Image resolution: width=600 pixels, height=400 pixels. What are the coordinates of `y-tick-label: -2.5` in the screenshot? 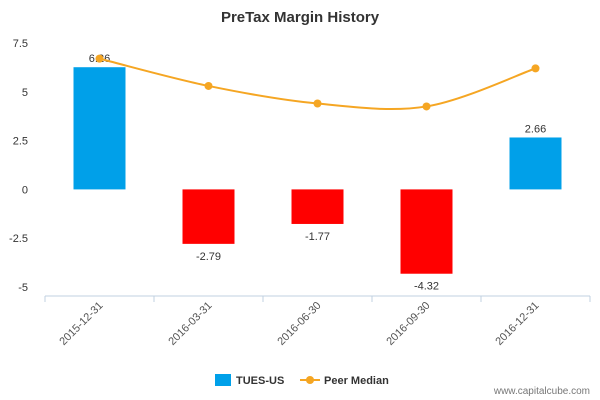 It's located at (18, 239).